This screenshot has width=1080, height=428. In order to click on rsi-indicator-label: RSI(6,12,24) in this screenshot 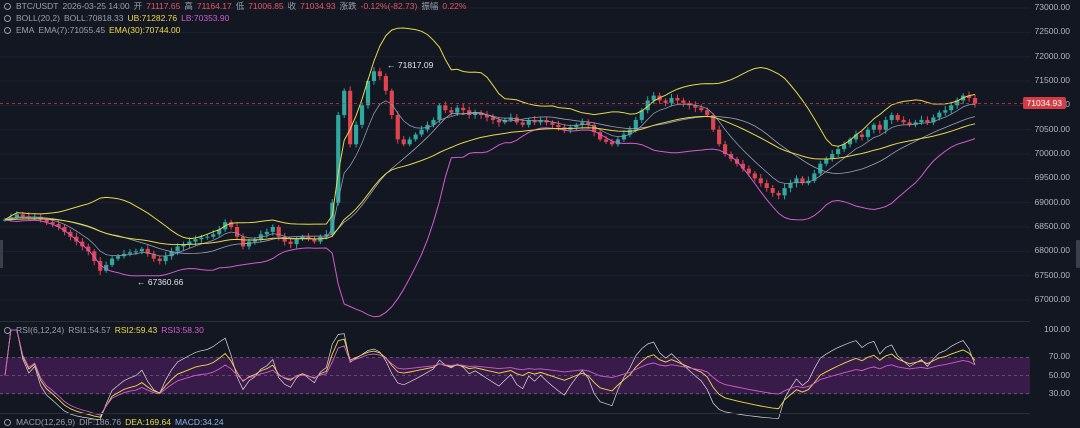, I will do `click(40, 330)`.